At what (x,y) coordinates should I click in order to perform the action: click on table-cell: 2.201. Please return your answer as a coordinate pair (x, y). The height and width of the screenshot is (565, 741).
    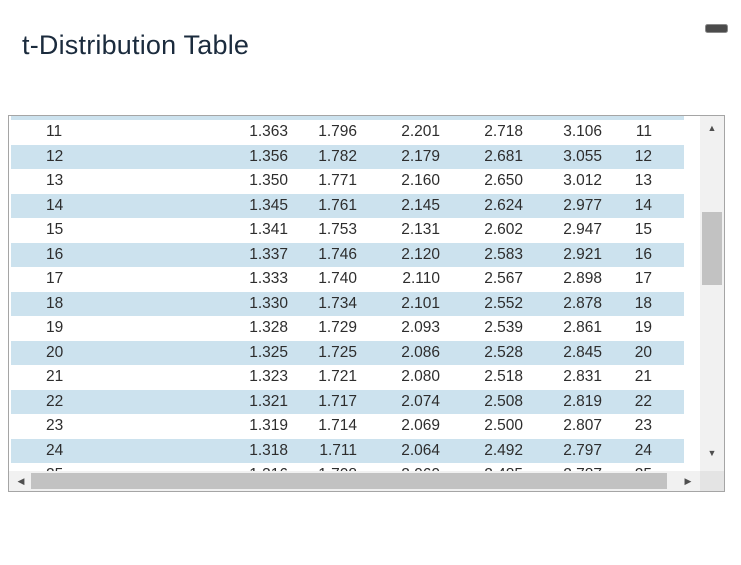
    Looking at the image, I should click on (420, 131).